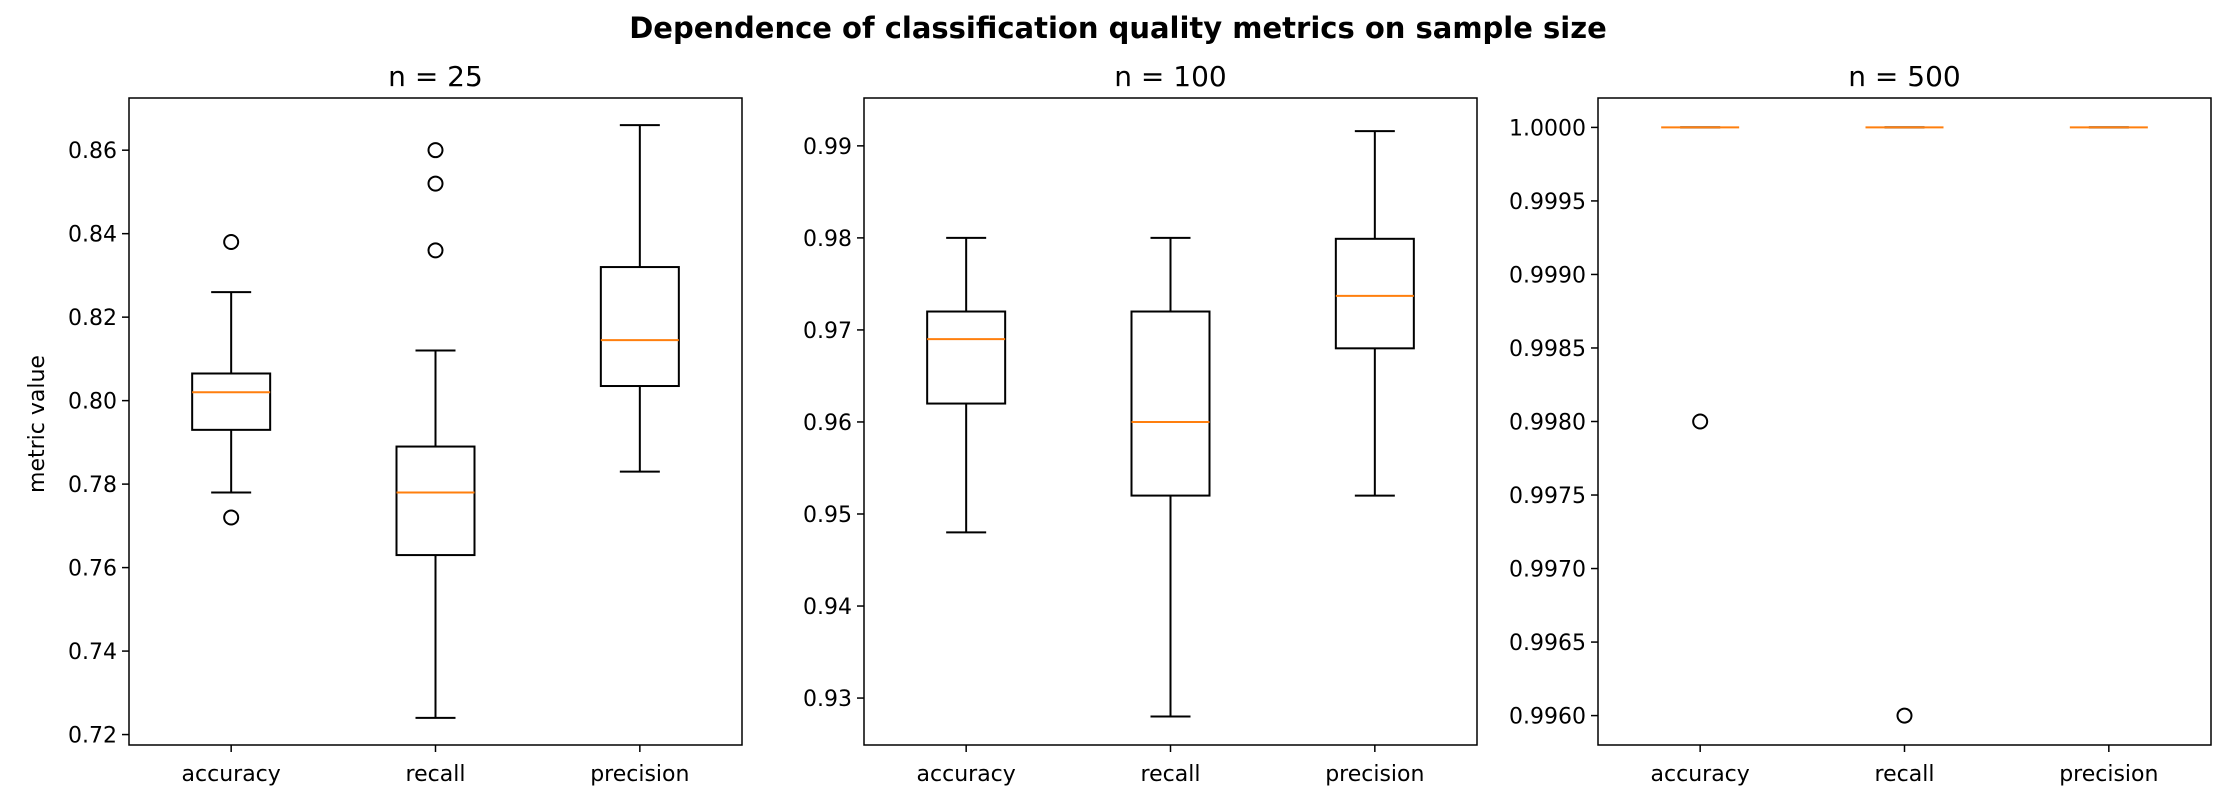  I want to click on y-tick-label: 0.9990, so click(1547, 275).